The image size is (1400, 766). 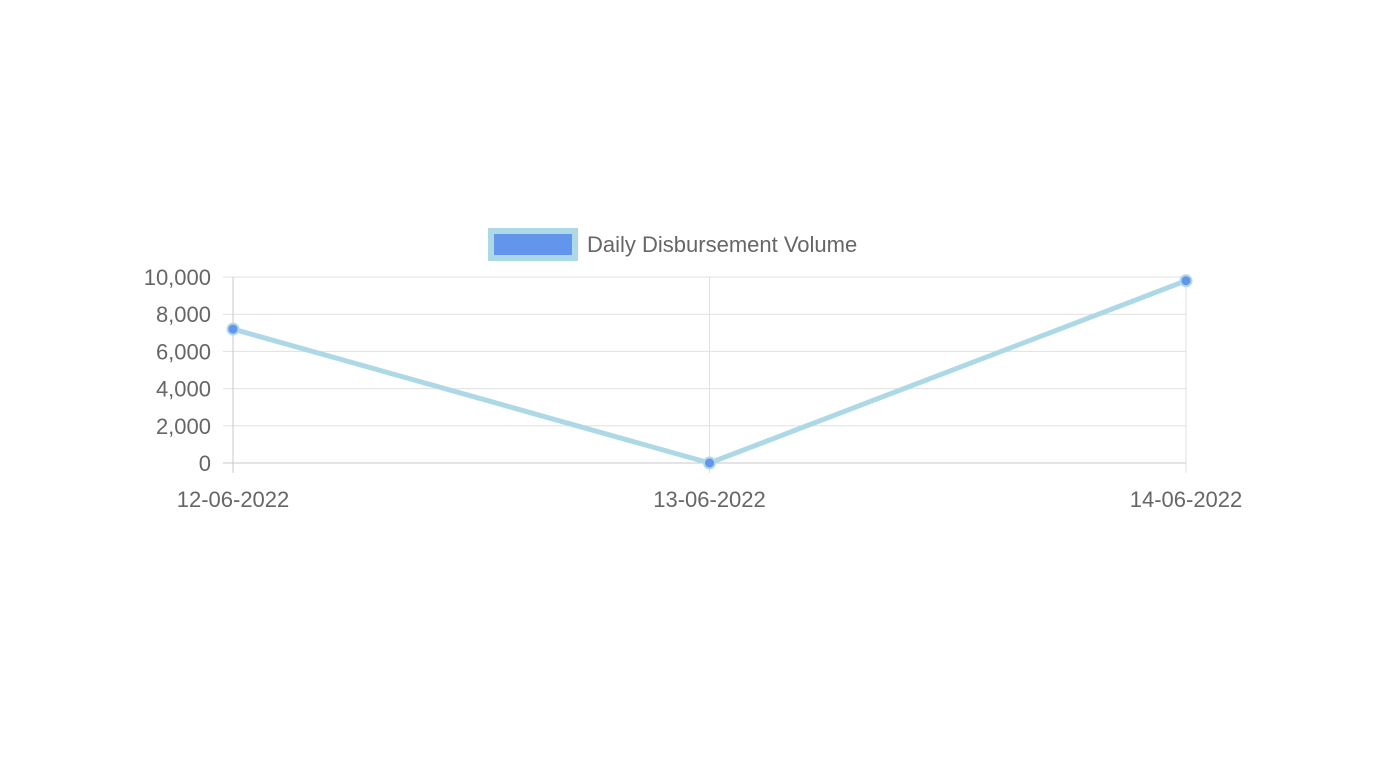 What do you see at coordinates (183, 426) in the screenshot?
I see `y-tick-label: 2,000` at bounding box center [183, 426].